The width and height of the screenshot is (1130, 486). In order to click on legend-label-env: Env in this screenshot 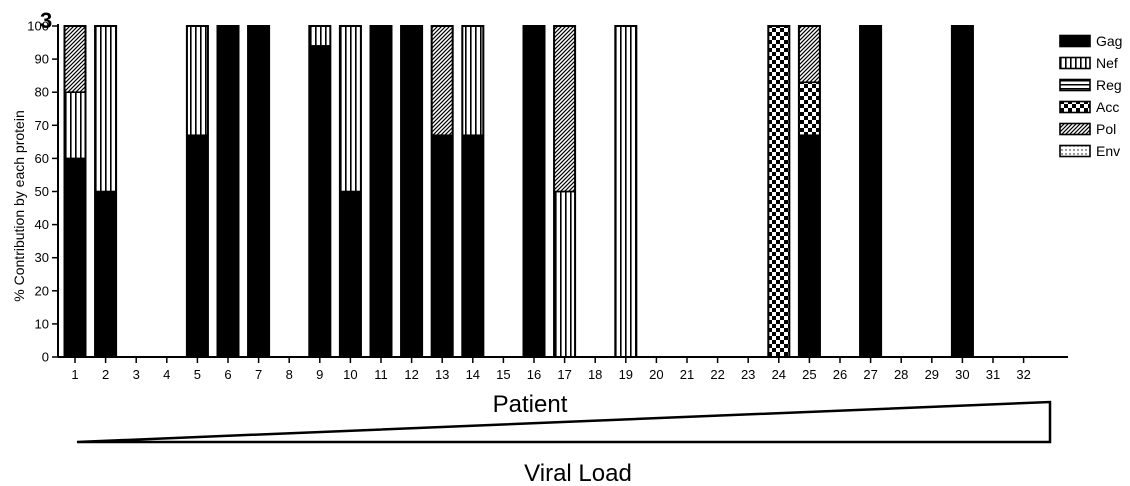, I will do `click(1108, 151)`.